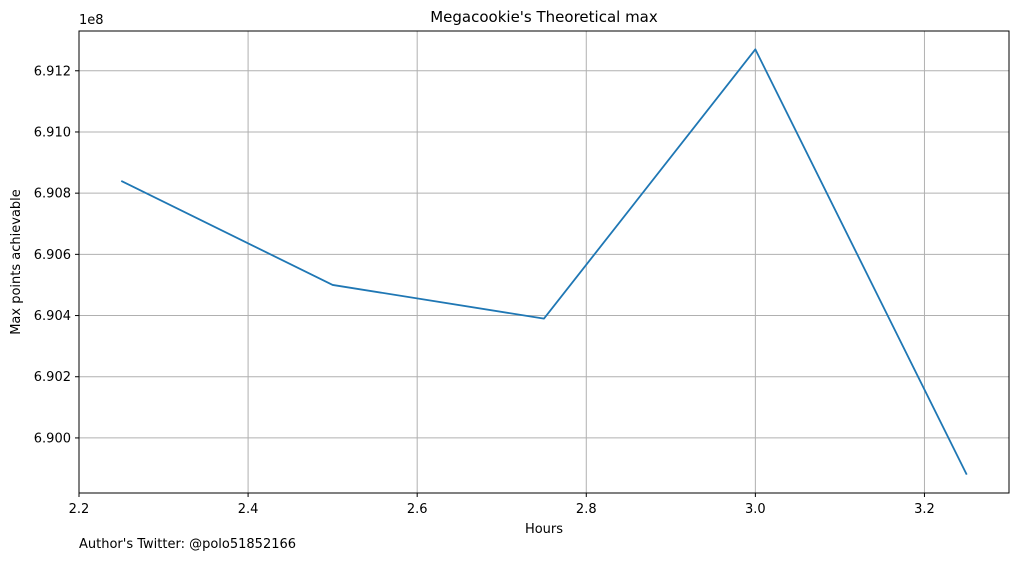 This screenshot has width=1019, height=562. Describe the element at coordinates (586, 509) in the screenshot. I see `x-tick-label: 2.8` at that location.